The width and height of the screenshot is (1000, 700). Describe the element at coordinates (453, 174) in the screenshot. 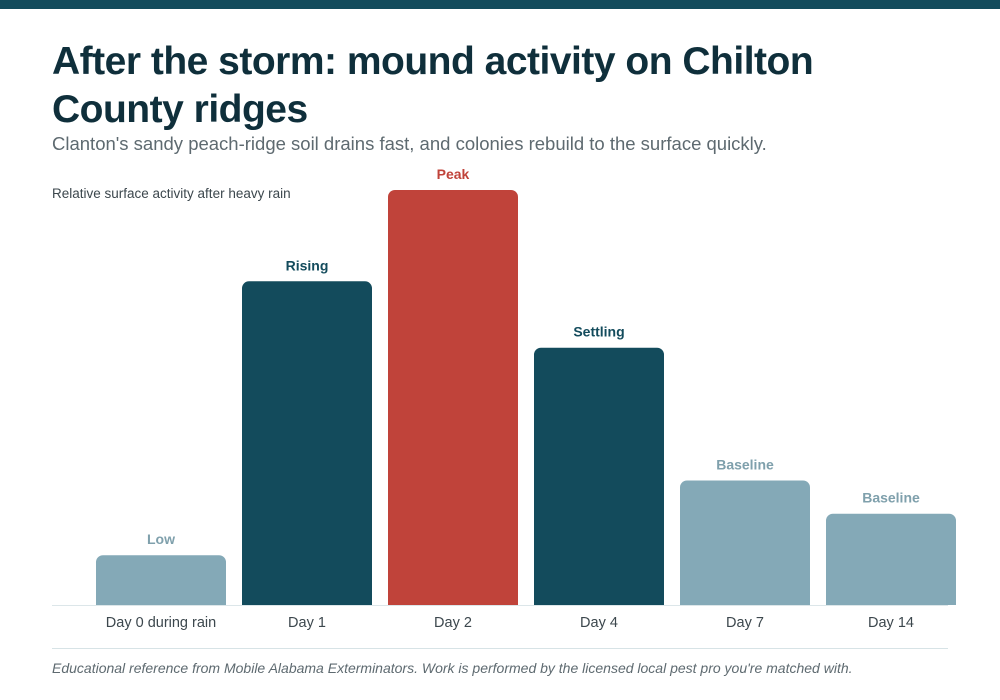

I see `bar-data-label: Peak` at that location.